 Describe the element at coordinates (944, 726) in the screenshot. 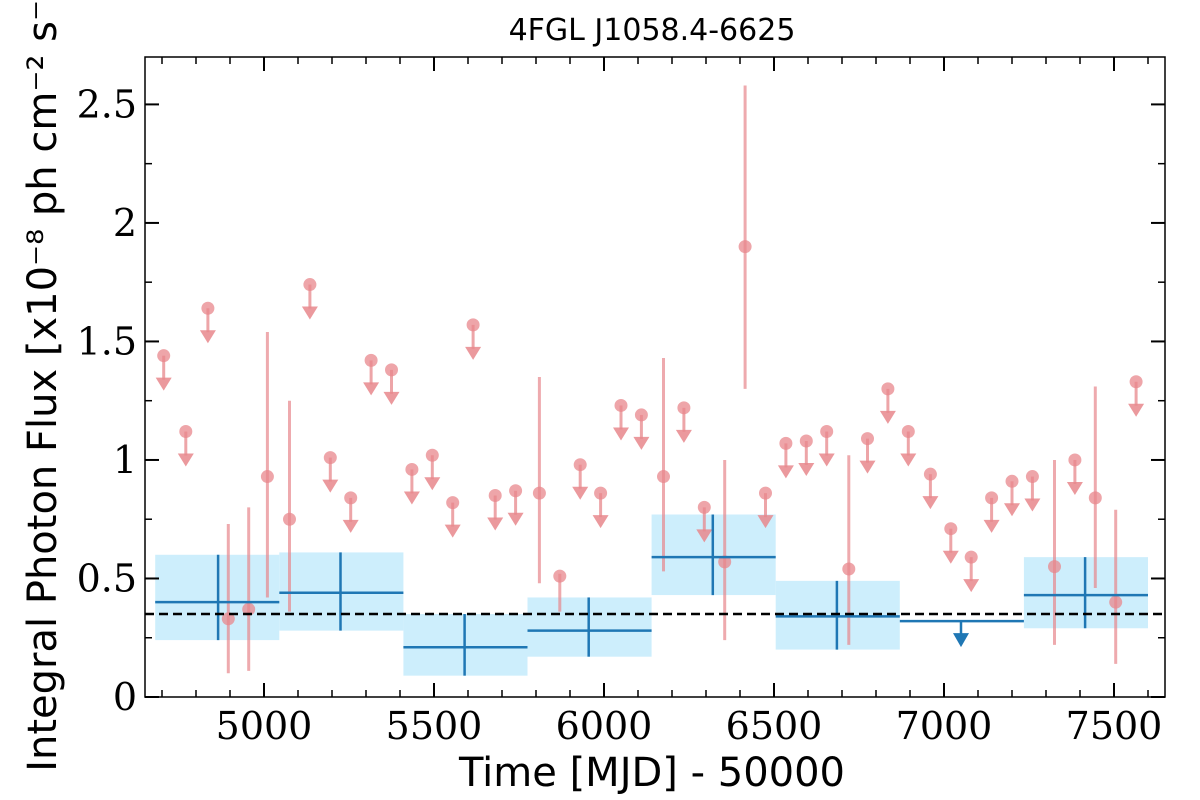

I see `x-tick-label: 7000` at that location.